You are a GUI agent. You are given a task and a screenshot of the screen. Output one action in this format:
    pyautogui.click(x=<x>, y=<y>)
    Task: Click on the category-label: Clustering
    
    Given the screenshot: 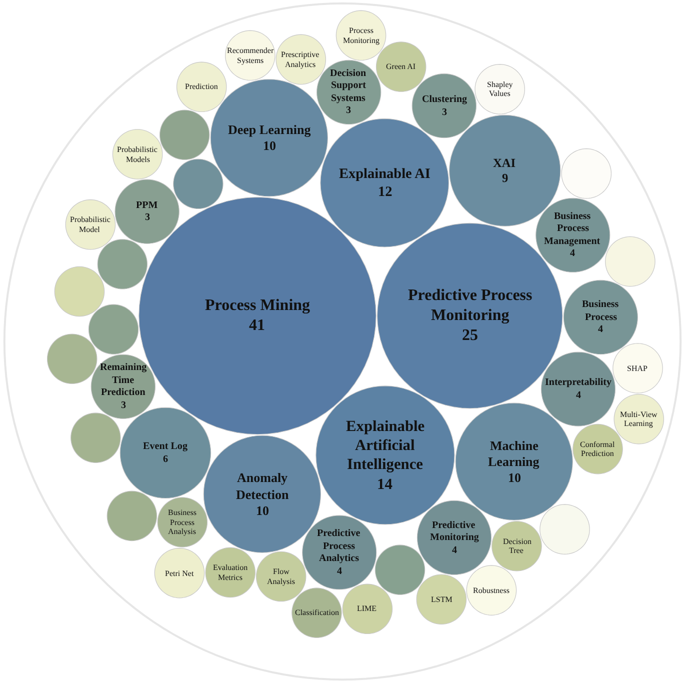 What is the action you would take?
    pyautogui.click(x=444, y=99)
    